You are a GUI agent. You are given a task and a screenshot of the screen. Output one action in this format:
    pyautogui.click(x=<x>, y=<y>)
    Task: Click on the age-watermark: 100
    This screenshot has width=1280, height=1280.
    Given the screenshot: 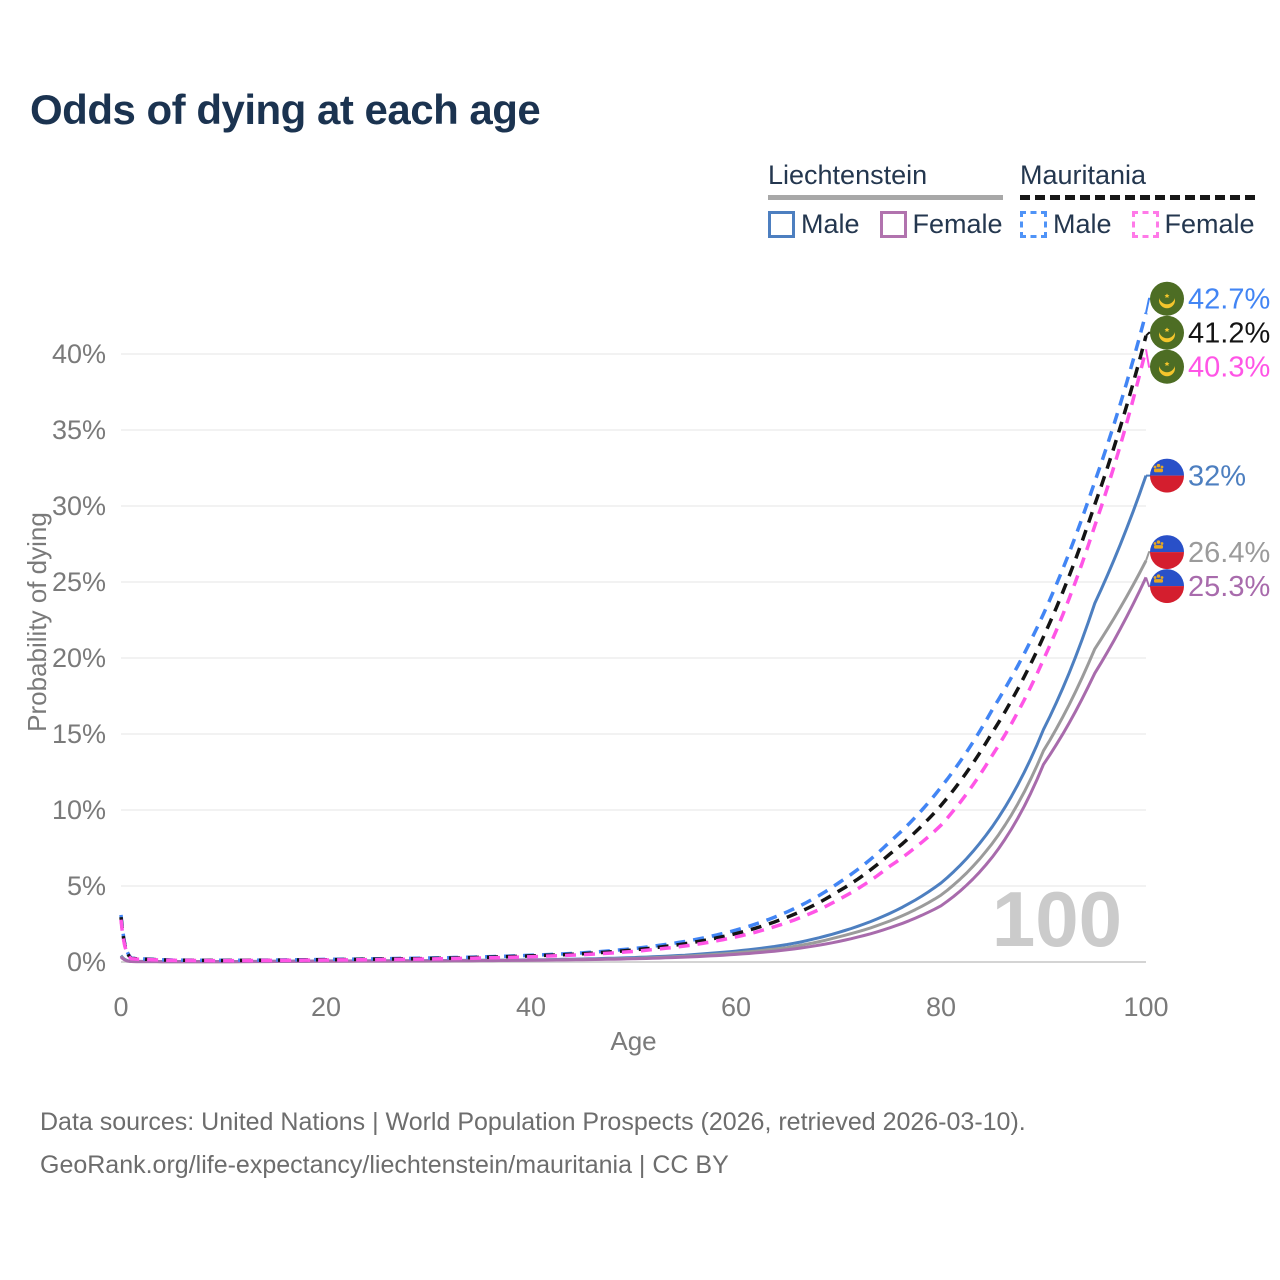 What is the action you would take?
    pyautogui.click(x=1057, y=919)
    